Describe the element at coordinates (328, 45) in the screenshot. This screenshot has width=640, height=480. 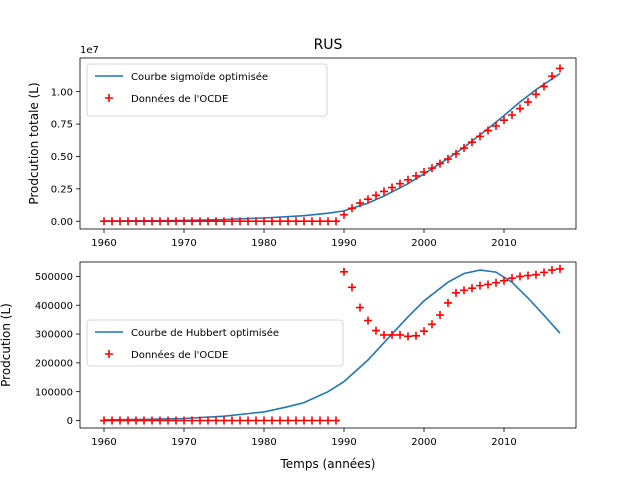
I see `figure-title: RUS` at that location.